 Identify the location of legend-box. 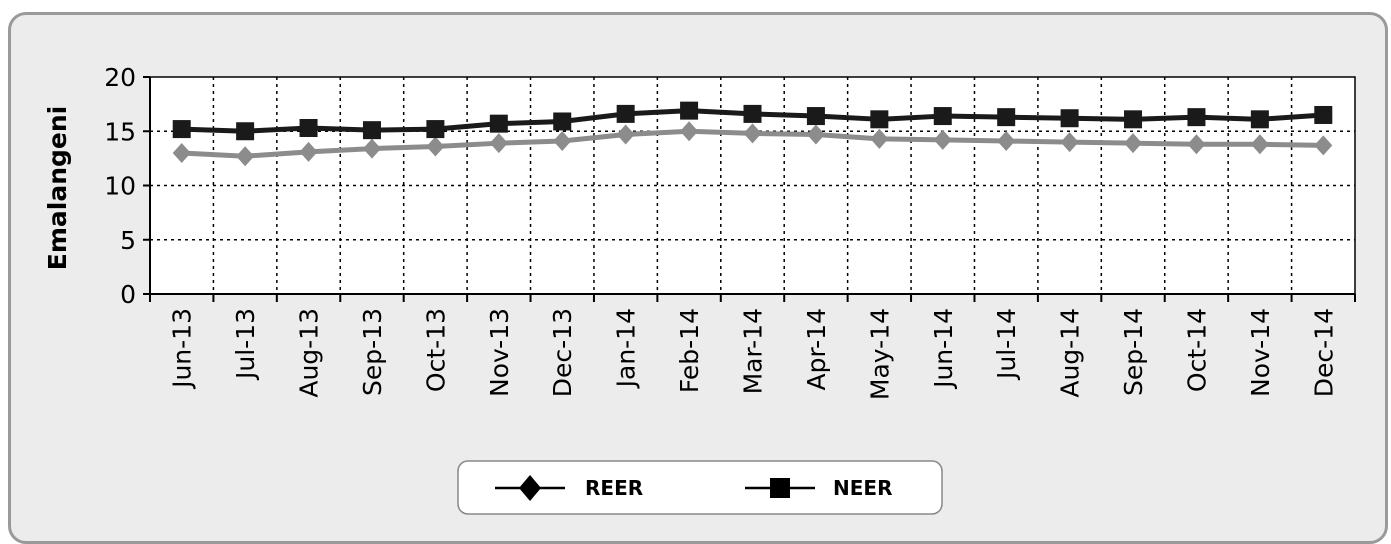
(700, 487).